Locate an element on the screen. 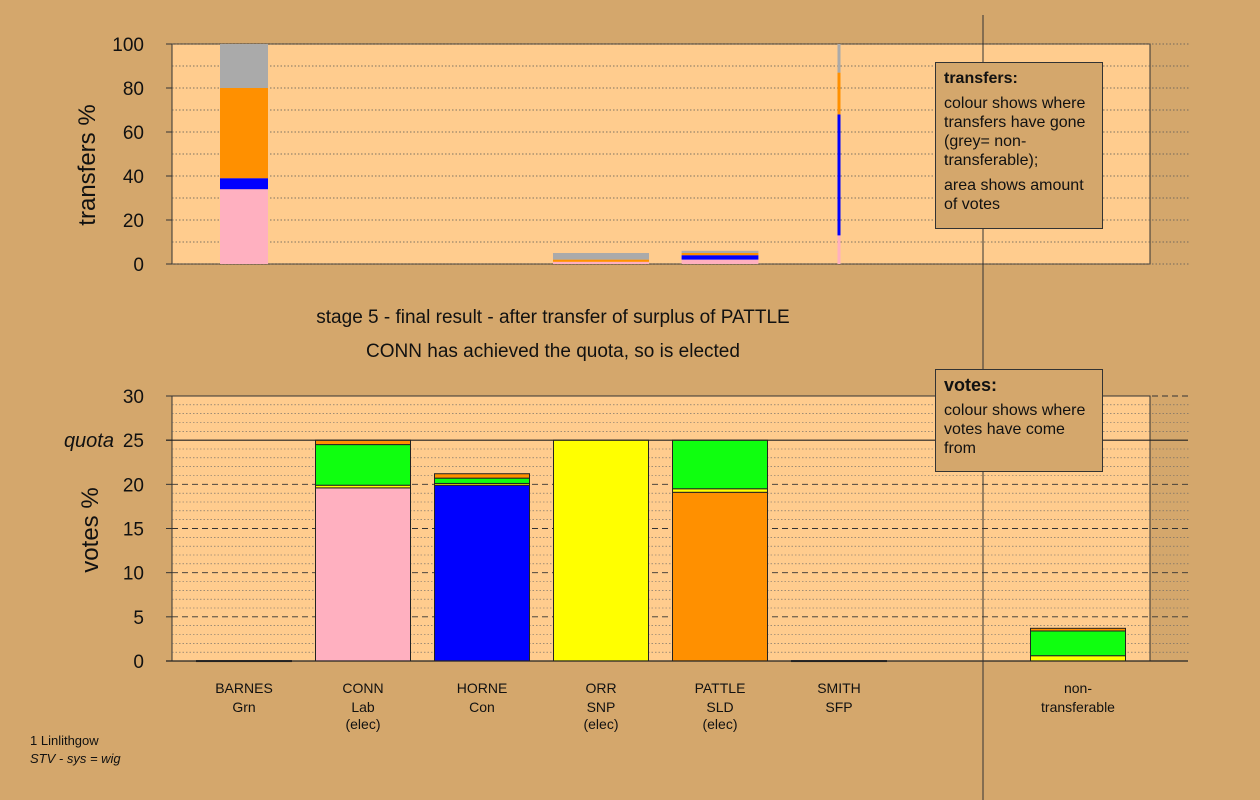 This screenshot has height=800, width=1260. candidate-party-label: transferable is located at coordinates (1078, 707).